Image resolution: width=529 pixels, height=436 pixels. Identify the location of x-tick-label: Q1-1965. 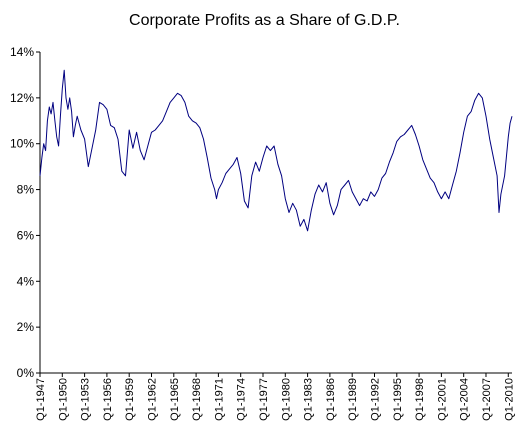
(175, 399).